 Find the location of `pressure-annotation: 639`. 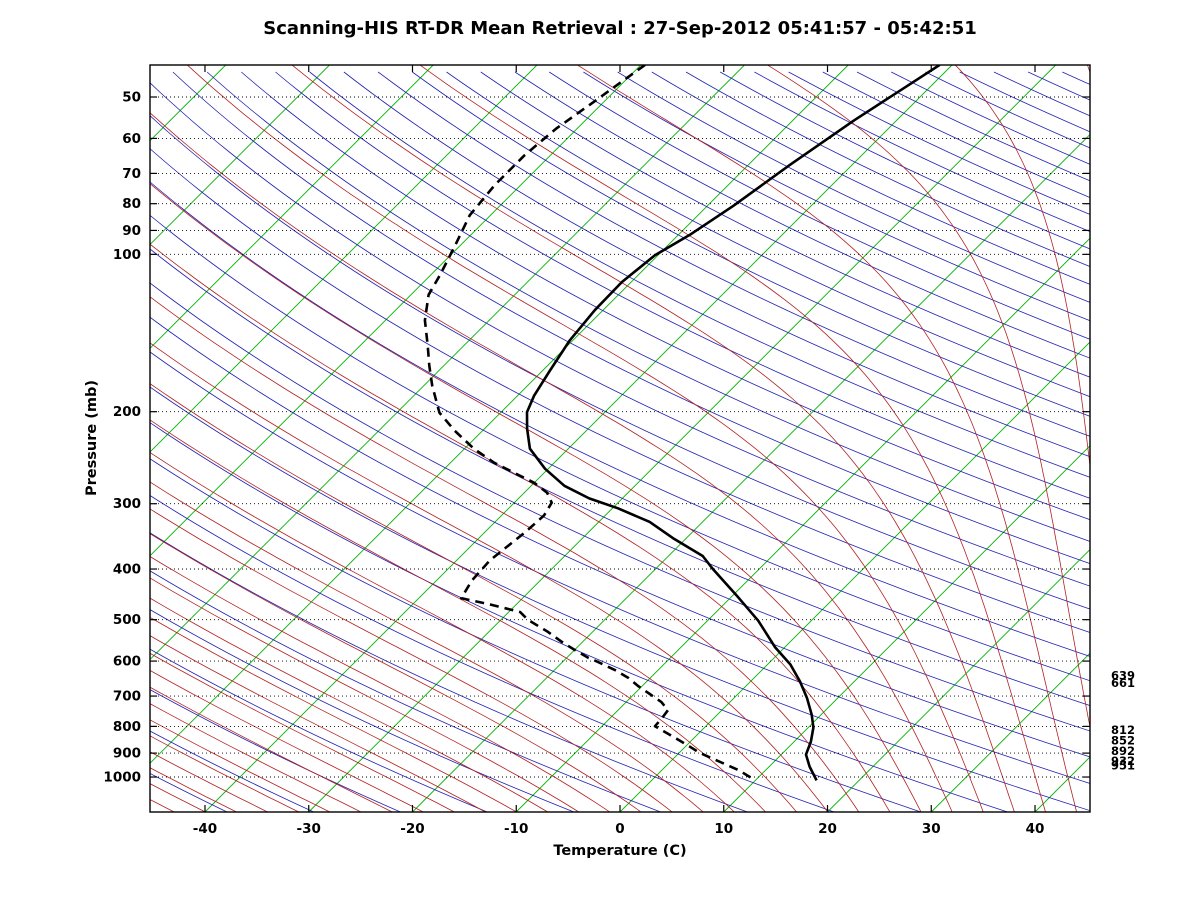

pressure-annotation: 639 is located at coordinates (1123, 675).